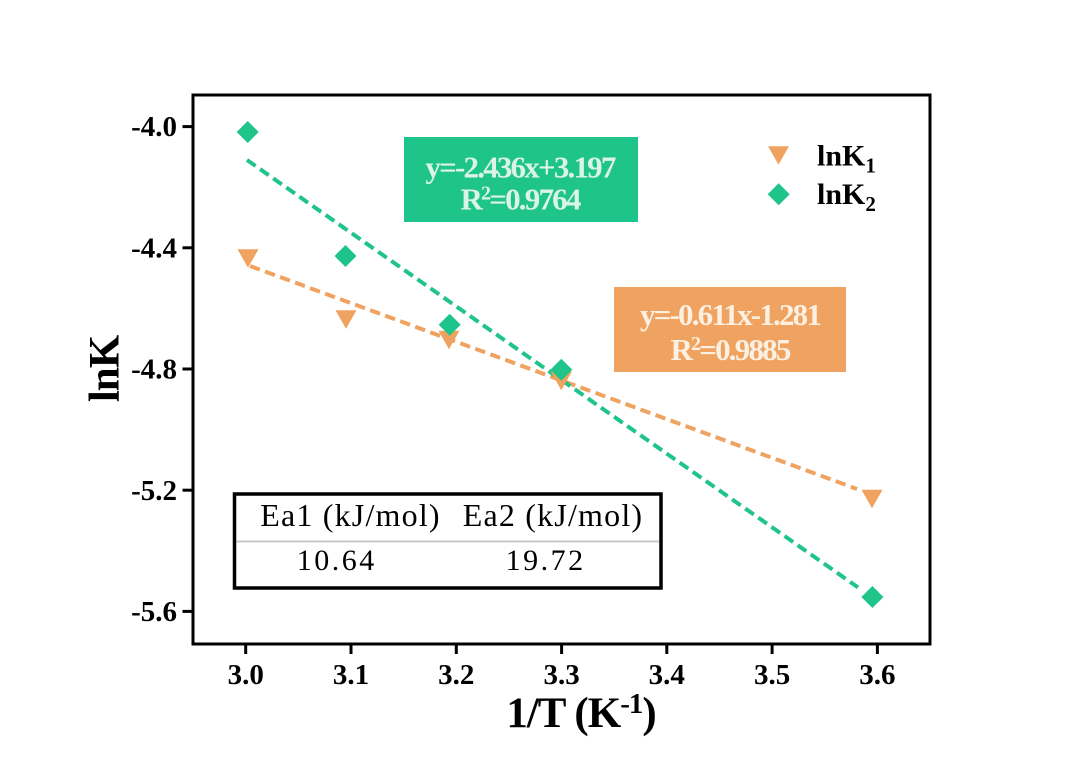 This screenshot has width=1080, height=760. I want to click on svg-text: R2=0.9885, so click(730, 349).